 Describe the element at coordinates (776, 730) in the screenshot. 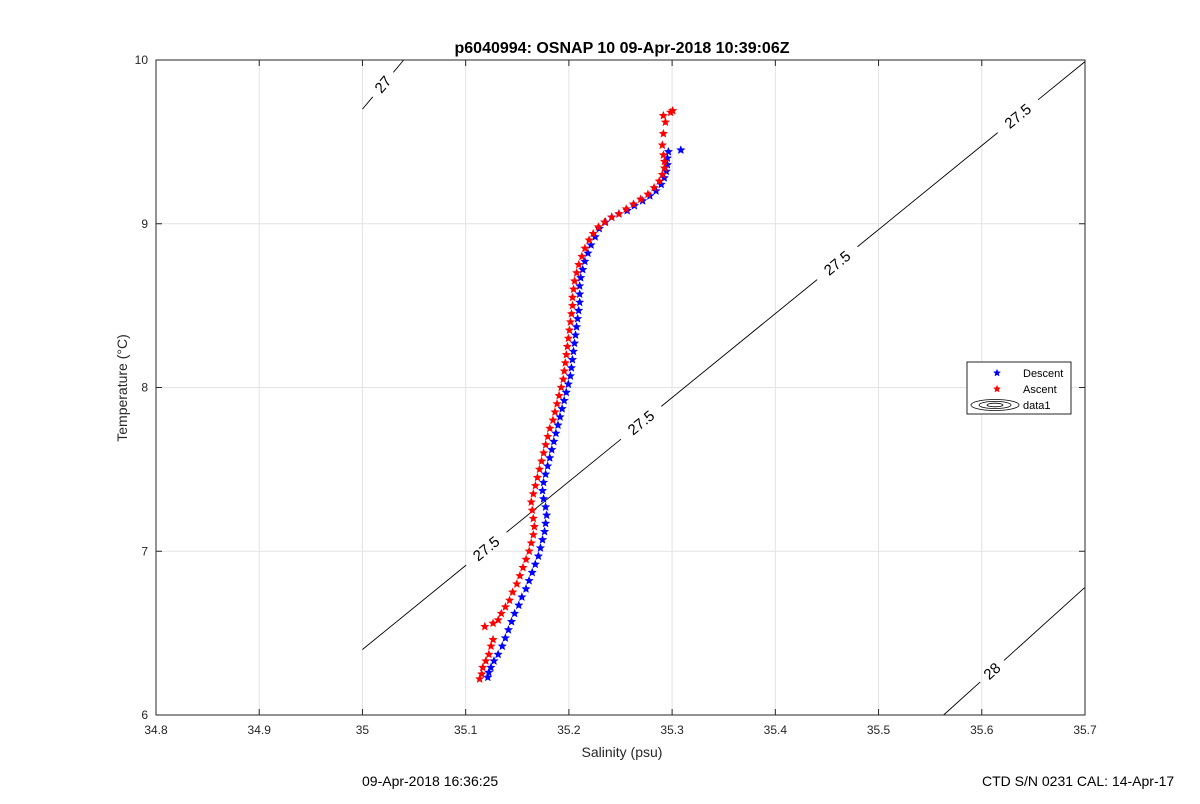

I see `x-tick-label: 35.4` at that location.